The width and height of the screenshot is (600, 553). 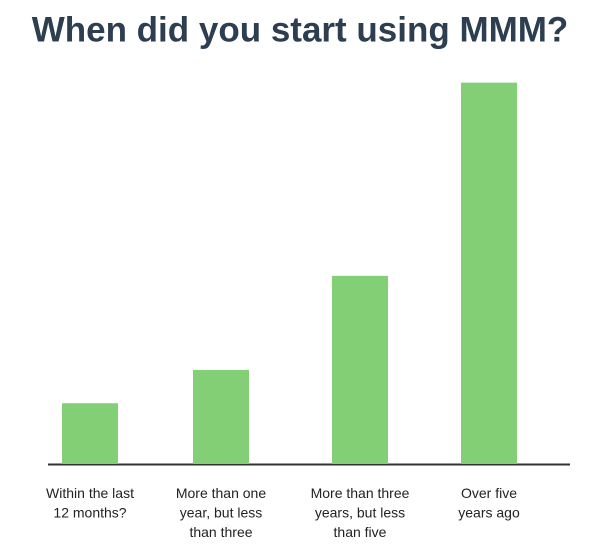 What do you see at coordinates (300, 29) in the screenshot?
I see `chart-title: When did you start using MMM?` at bounding box center [300, 29].